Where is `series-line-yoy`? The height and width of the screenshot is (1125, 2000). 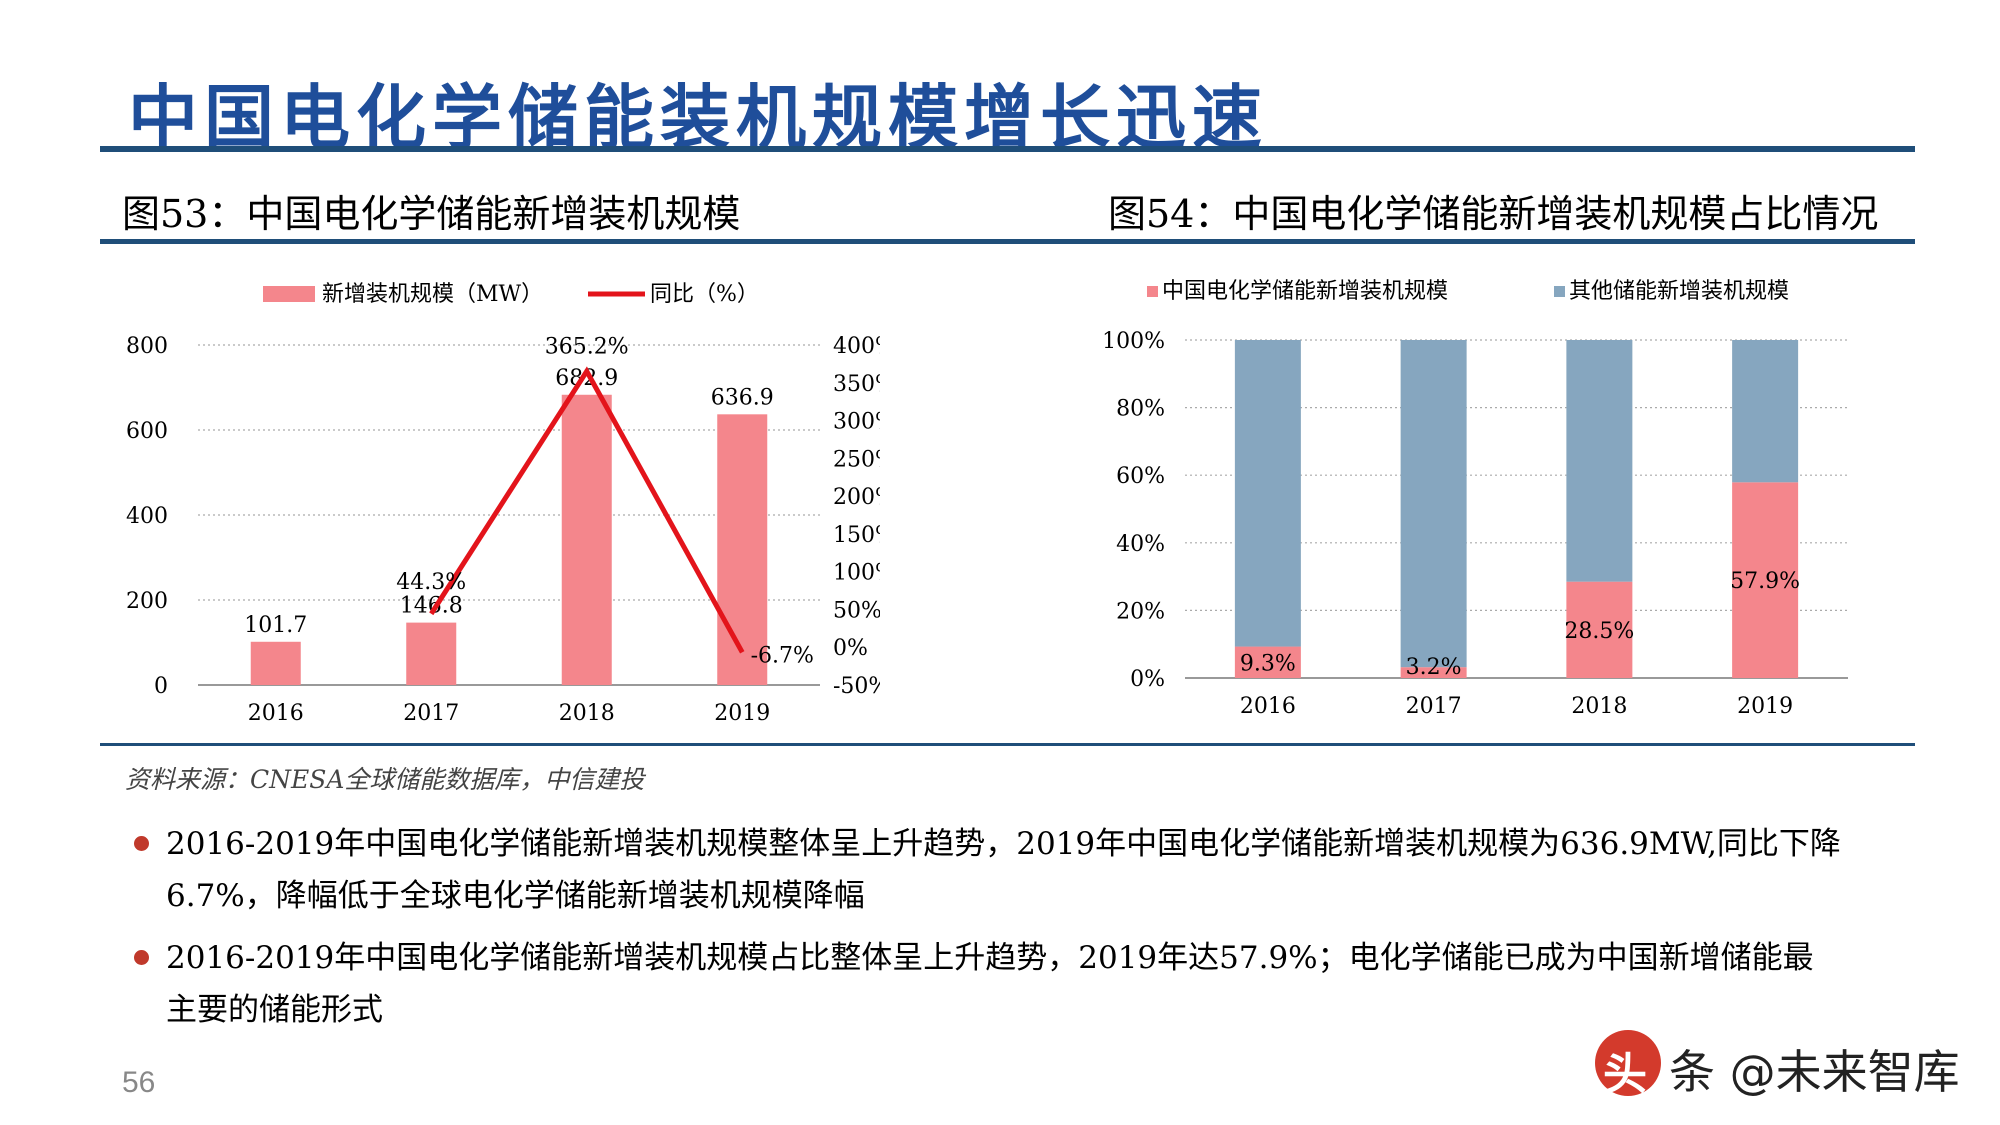
series-line-yoy is located at coordinates (587, 510).